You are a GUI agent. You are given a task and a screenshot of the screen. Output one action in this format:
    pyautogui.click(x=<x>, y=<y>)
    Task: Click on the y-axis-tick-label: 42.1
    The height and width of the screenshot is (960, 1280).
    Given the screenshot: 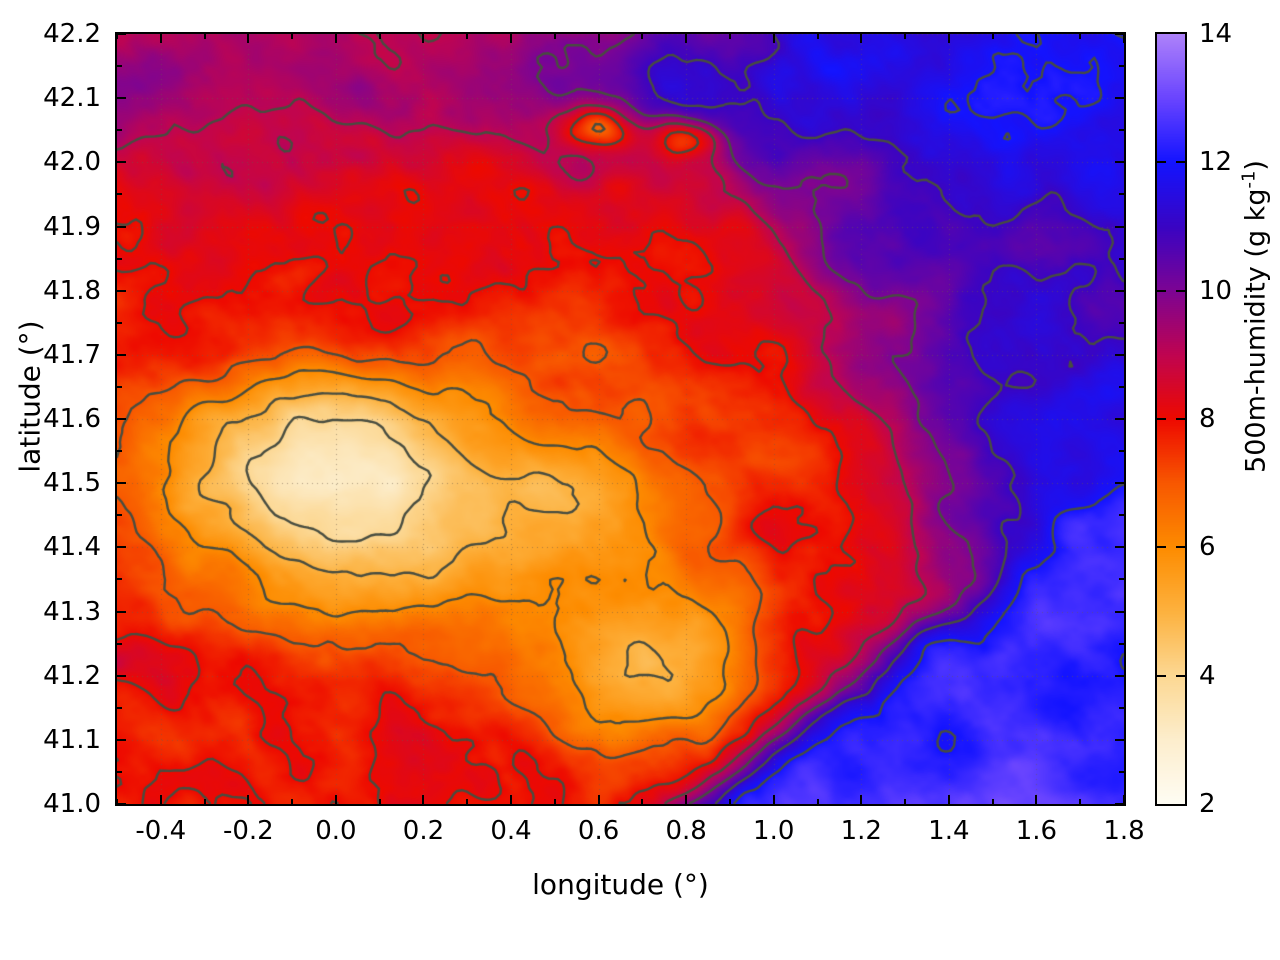 What is the action you would take?
    pyautogui.click(x=72, y=98)
    